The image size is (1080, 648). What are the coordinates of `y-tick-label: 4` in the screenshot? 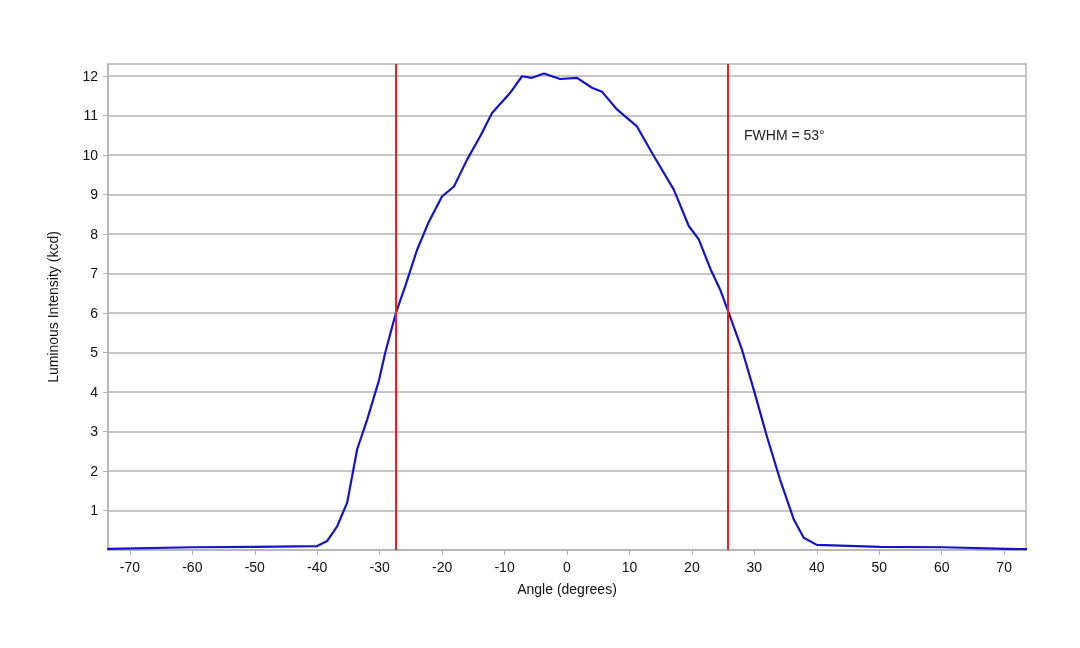 It's located at (94, 391).